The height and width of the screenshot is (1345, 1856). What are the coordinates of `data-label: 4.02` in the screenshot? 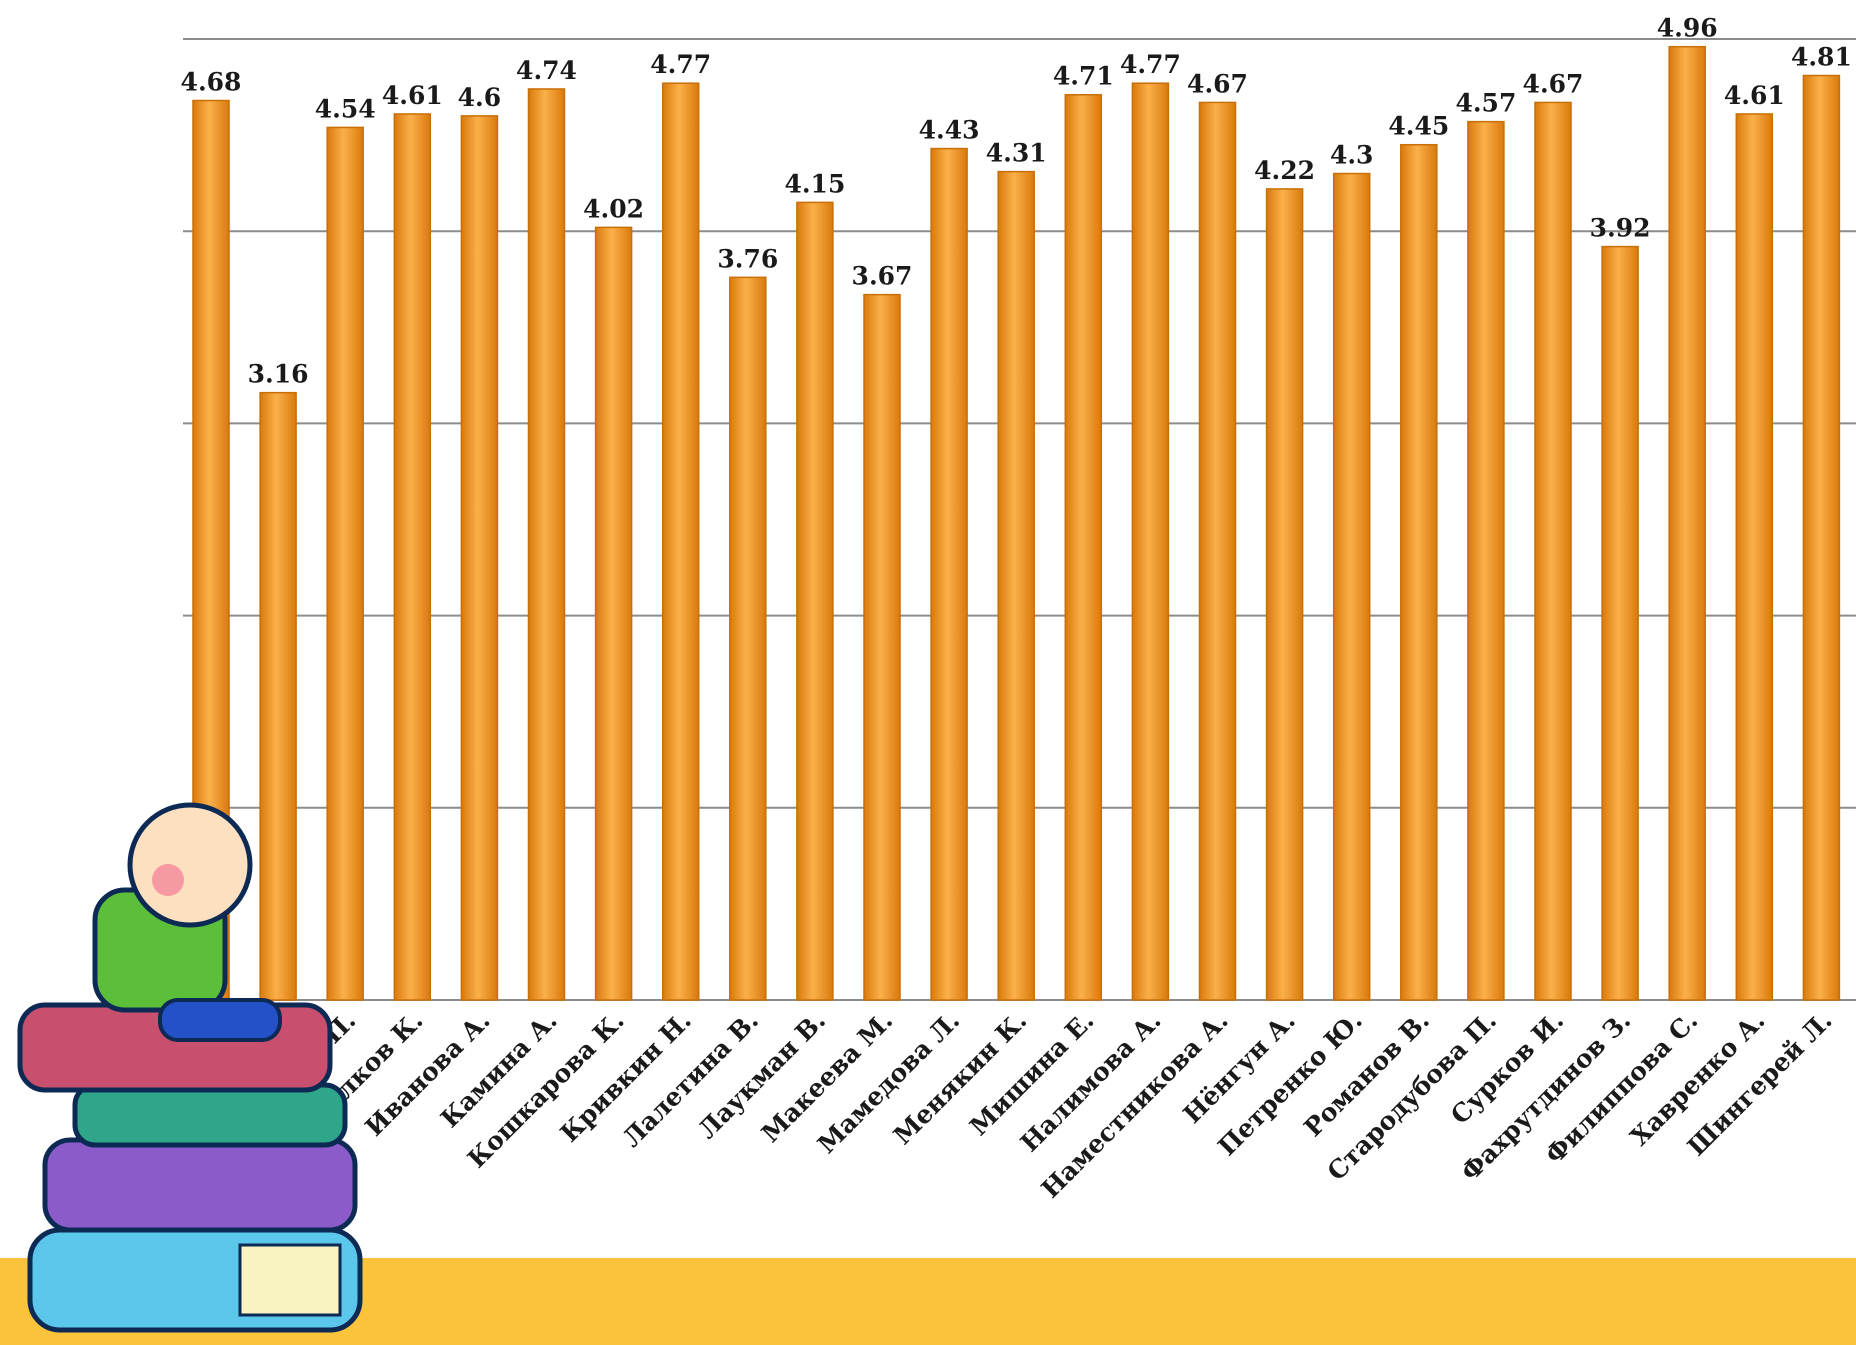 It's located at (613, 208).